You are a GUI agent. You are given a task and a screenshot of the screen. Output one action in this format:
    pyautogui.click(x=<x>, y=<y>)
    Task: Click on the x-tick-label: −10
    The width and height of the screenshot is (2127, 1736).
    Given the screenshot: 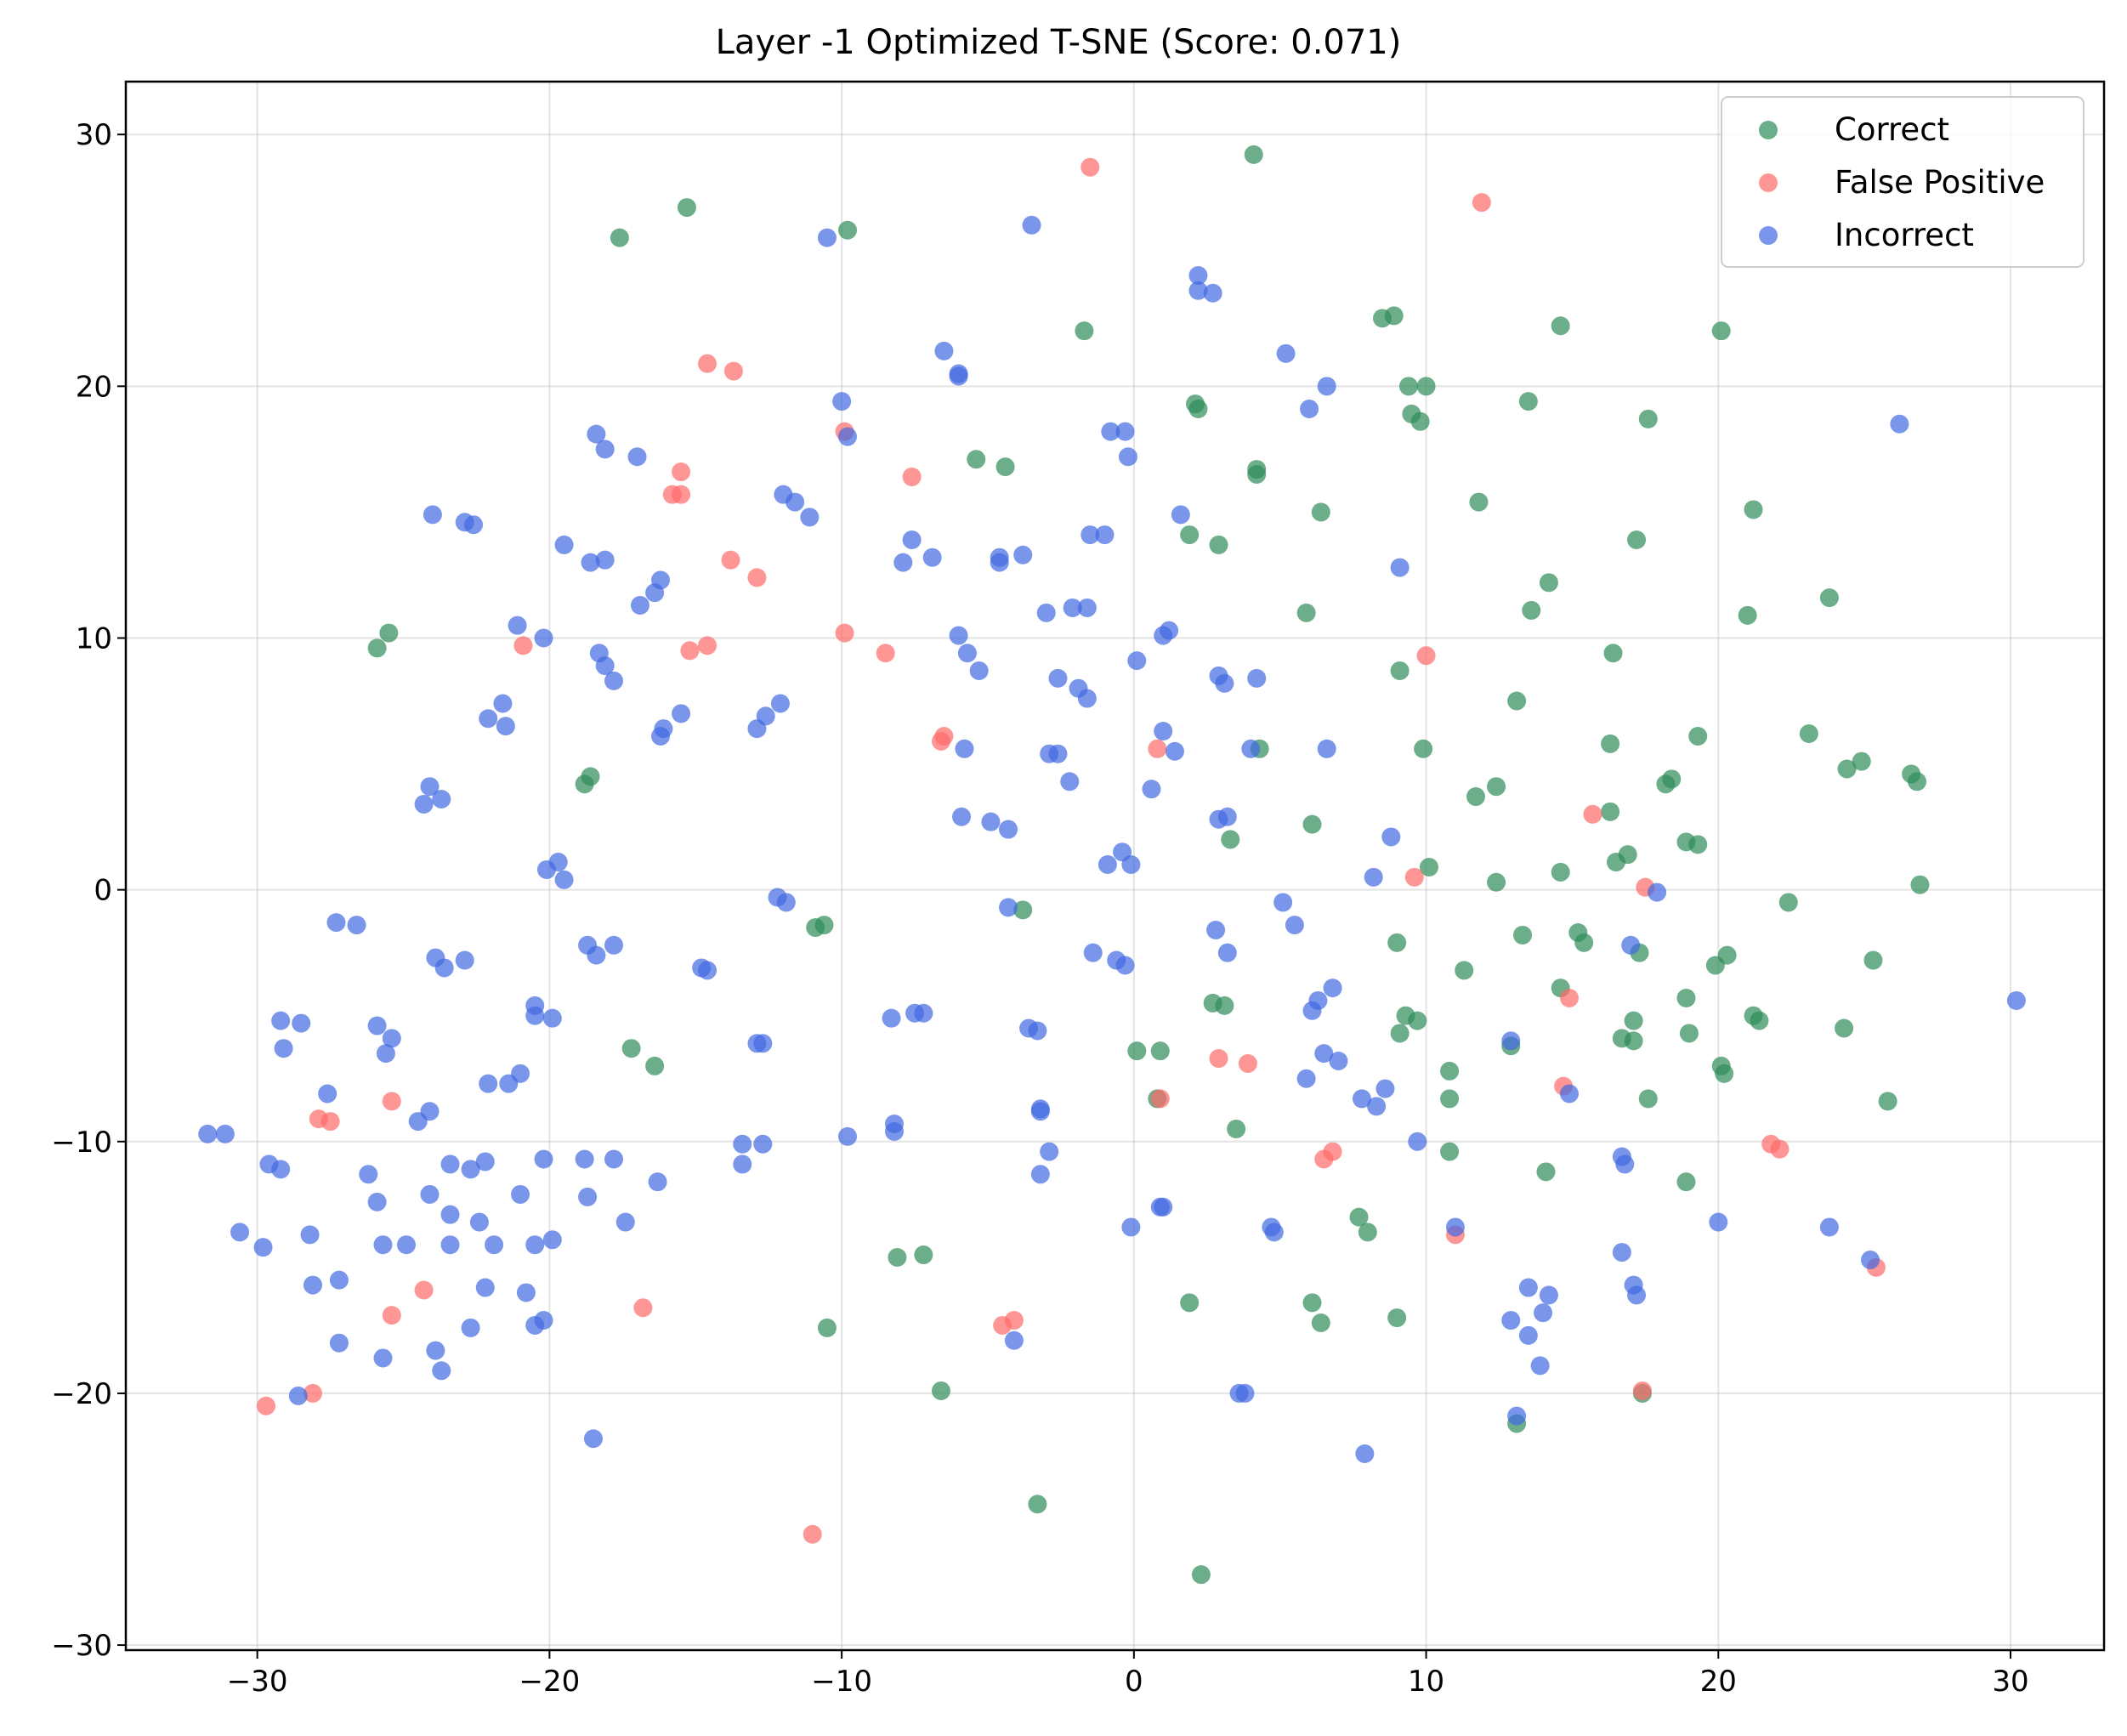 What is the action you would take?
    pyautogui.click(x=841, y=1682)
    